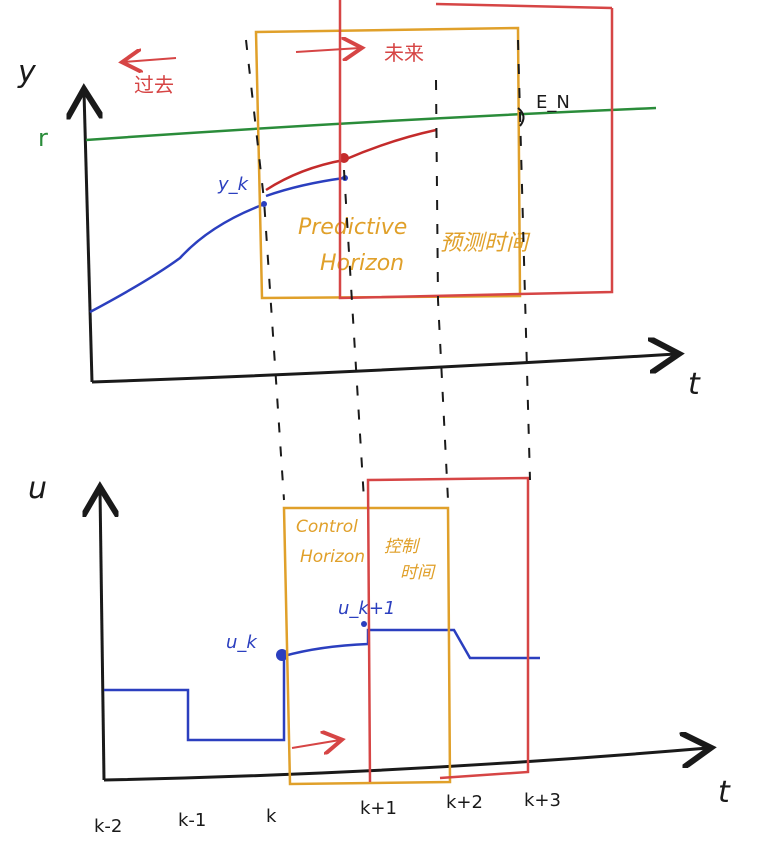 The image size is (781, 847). What do you see at coordinates (195, 699) in the screenshot?
I see `past-control-signal` at bounding box center [195, 699].